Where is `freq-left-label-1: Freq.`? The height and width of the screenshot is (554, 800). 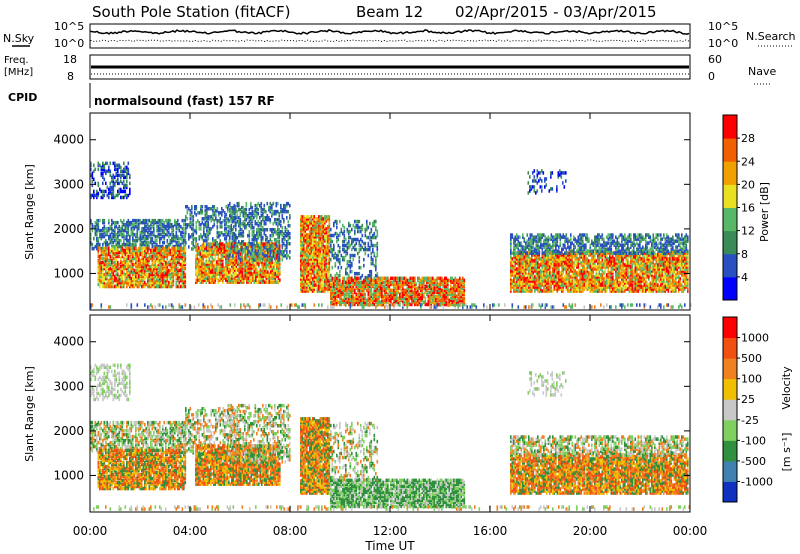
freq-left-label-1: Freq. is located at coordinates (16, 60).